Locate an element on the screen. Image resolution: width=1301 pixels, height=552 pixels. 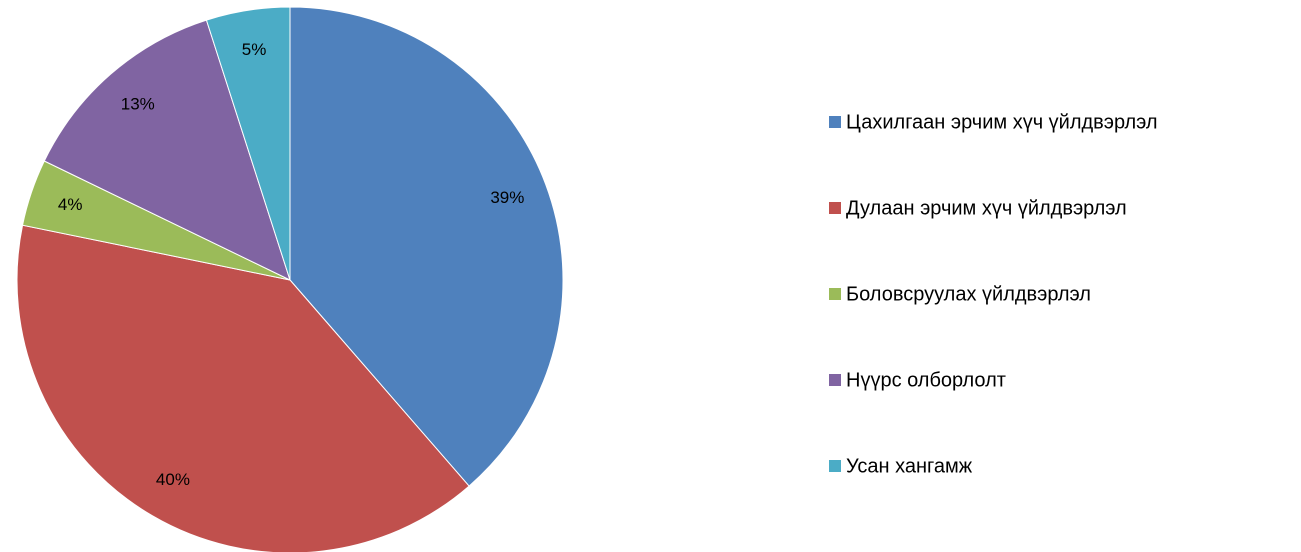
legend-label: Нүүрс олборлолт is located at coordinates (926, 380).